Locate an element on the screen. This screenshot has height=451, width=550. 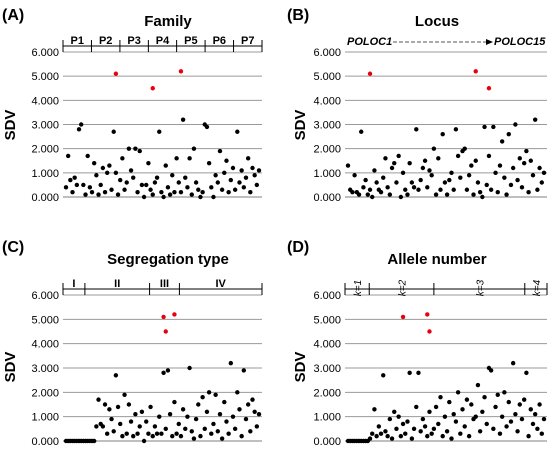
locus-end-label: POLOC15 is located at coordinates (520, 42).